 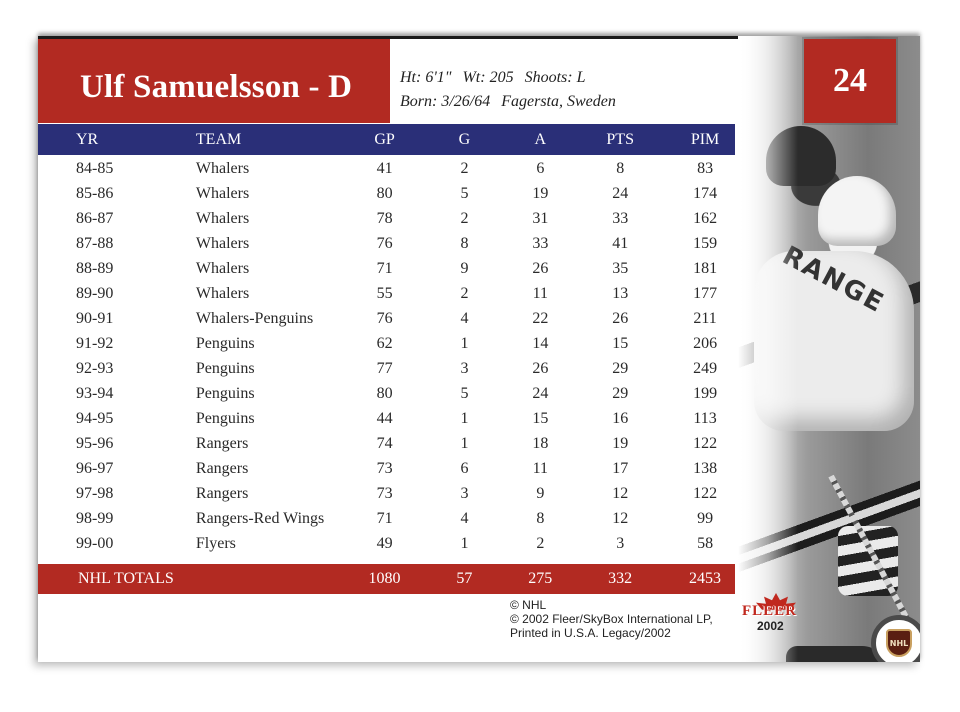 I want to click on cell-pim: 99, so click(x=705, y=518).